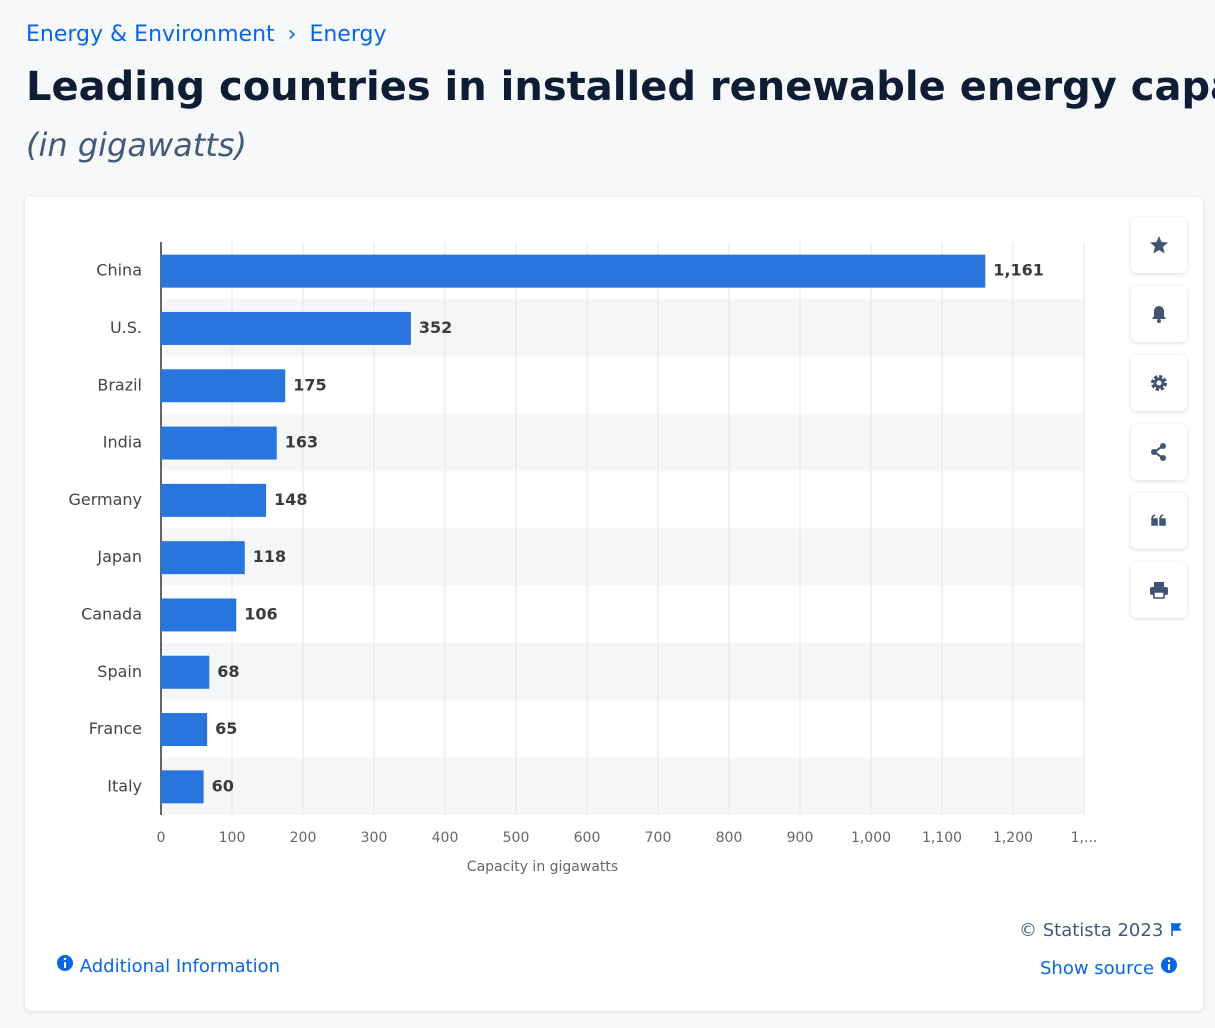 The image size is (1215, 1028). I want to click on x-tick-label: 1,100, so click(942, 838).